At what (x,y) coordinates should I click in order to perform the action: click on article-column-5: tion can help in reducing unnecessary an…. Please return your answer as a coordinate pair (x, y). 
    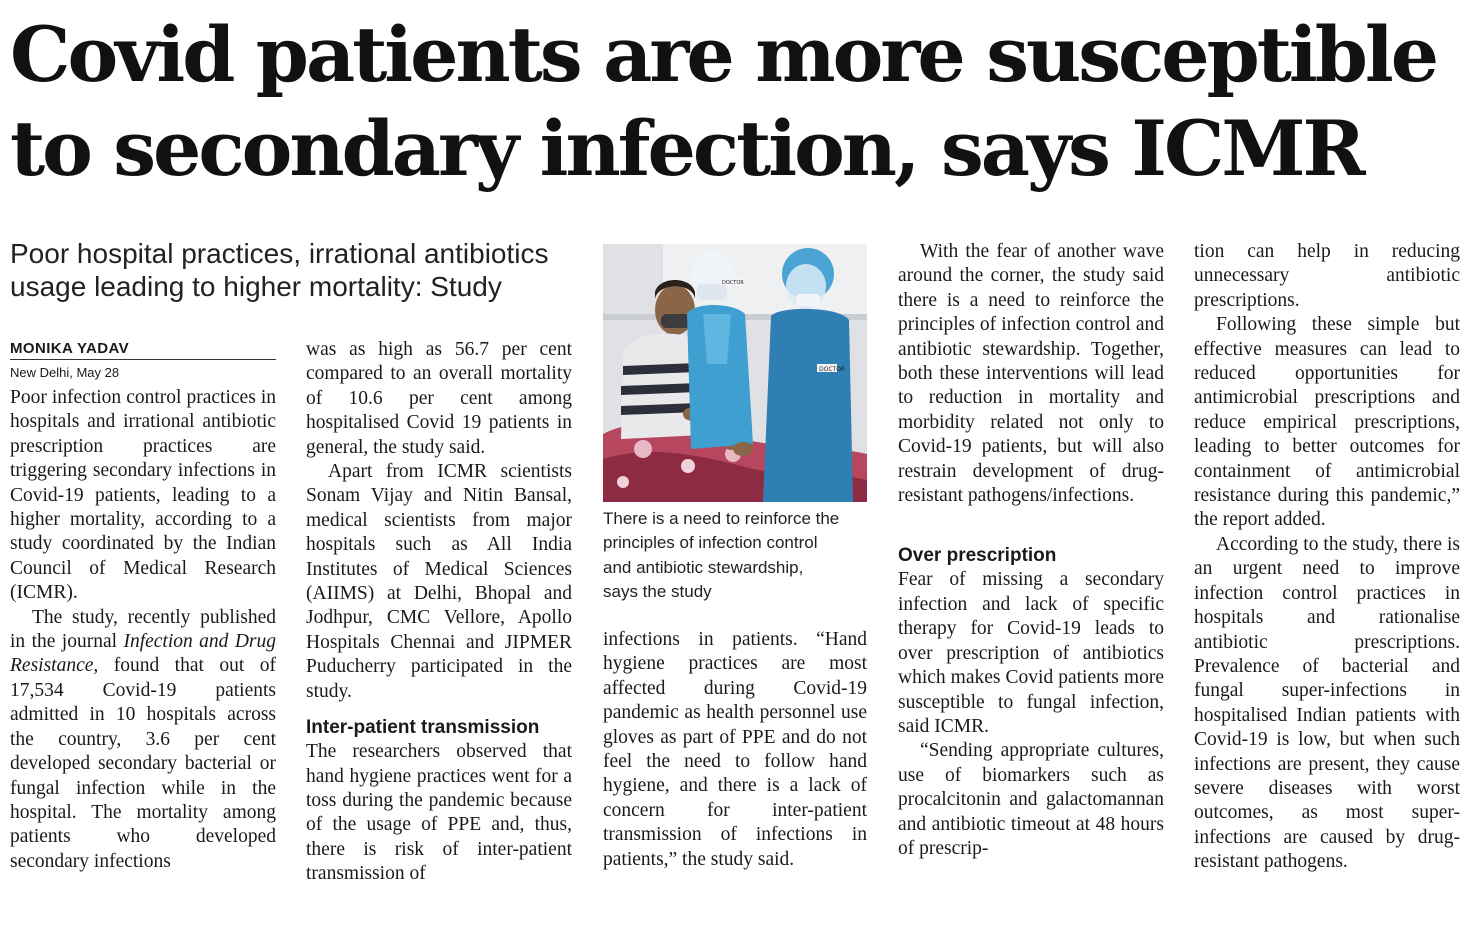
    Looking at the image, I should click on (1327, 557).